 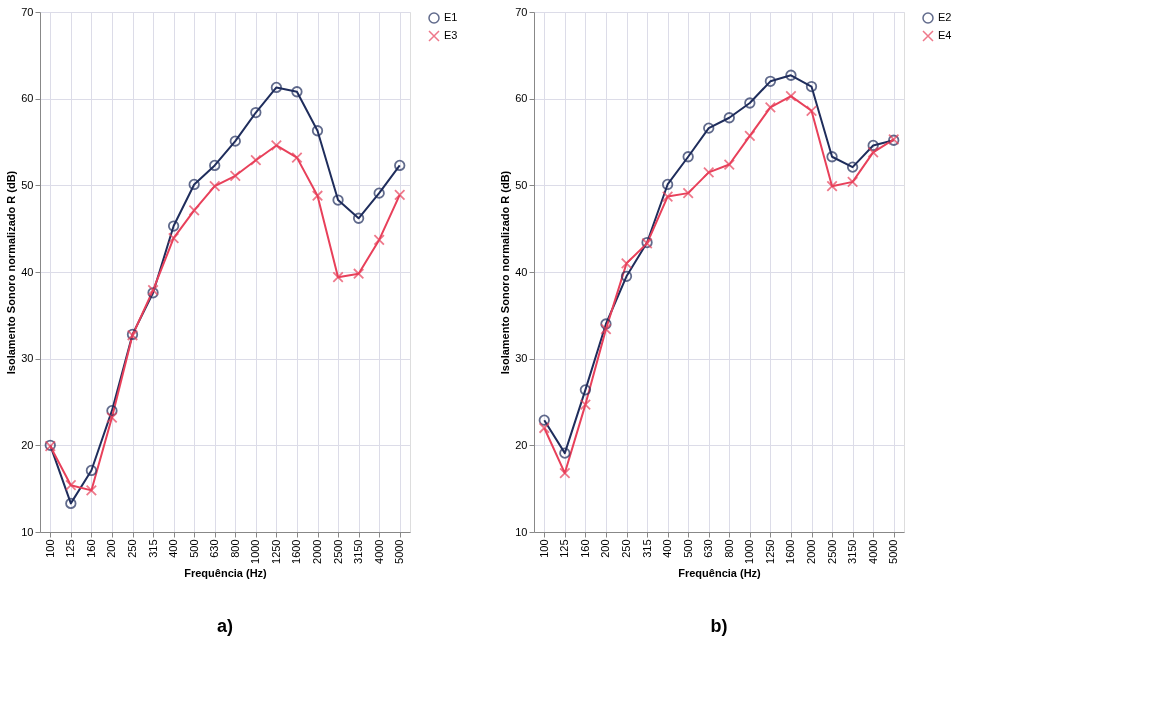 I want to click on legend-label: E2, so click(x=945, y=17).